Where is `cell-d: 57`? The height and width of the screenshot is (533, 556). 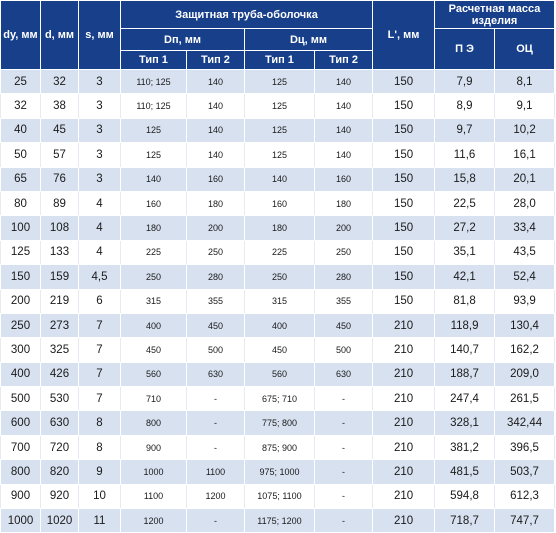 cell-d: 57 is located at coordinates (59, 155).